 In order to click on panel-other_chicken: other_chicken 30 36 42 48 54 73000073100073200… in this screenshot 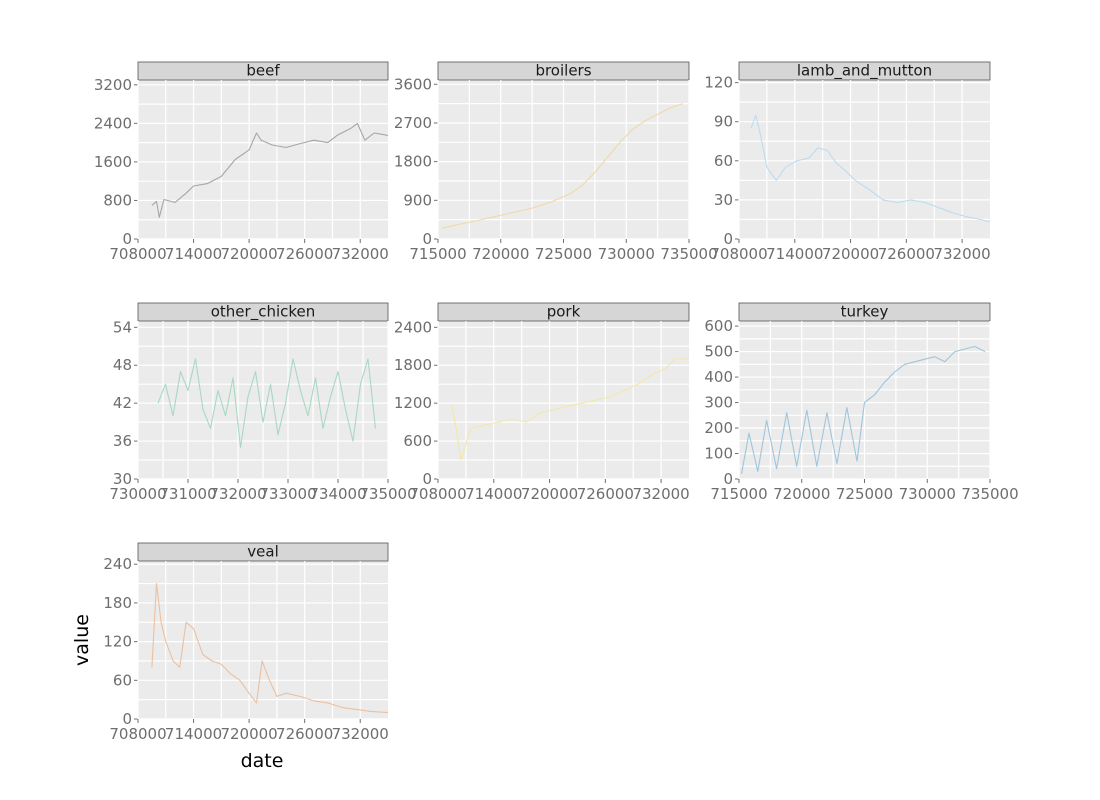, I will do `click(262, 403)`.